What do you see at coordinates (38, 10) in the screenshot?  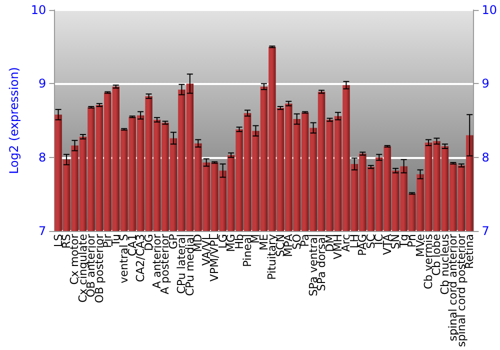 I see `y-tick-label: 10` at bounding box center [38, 10].